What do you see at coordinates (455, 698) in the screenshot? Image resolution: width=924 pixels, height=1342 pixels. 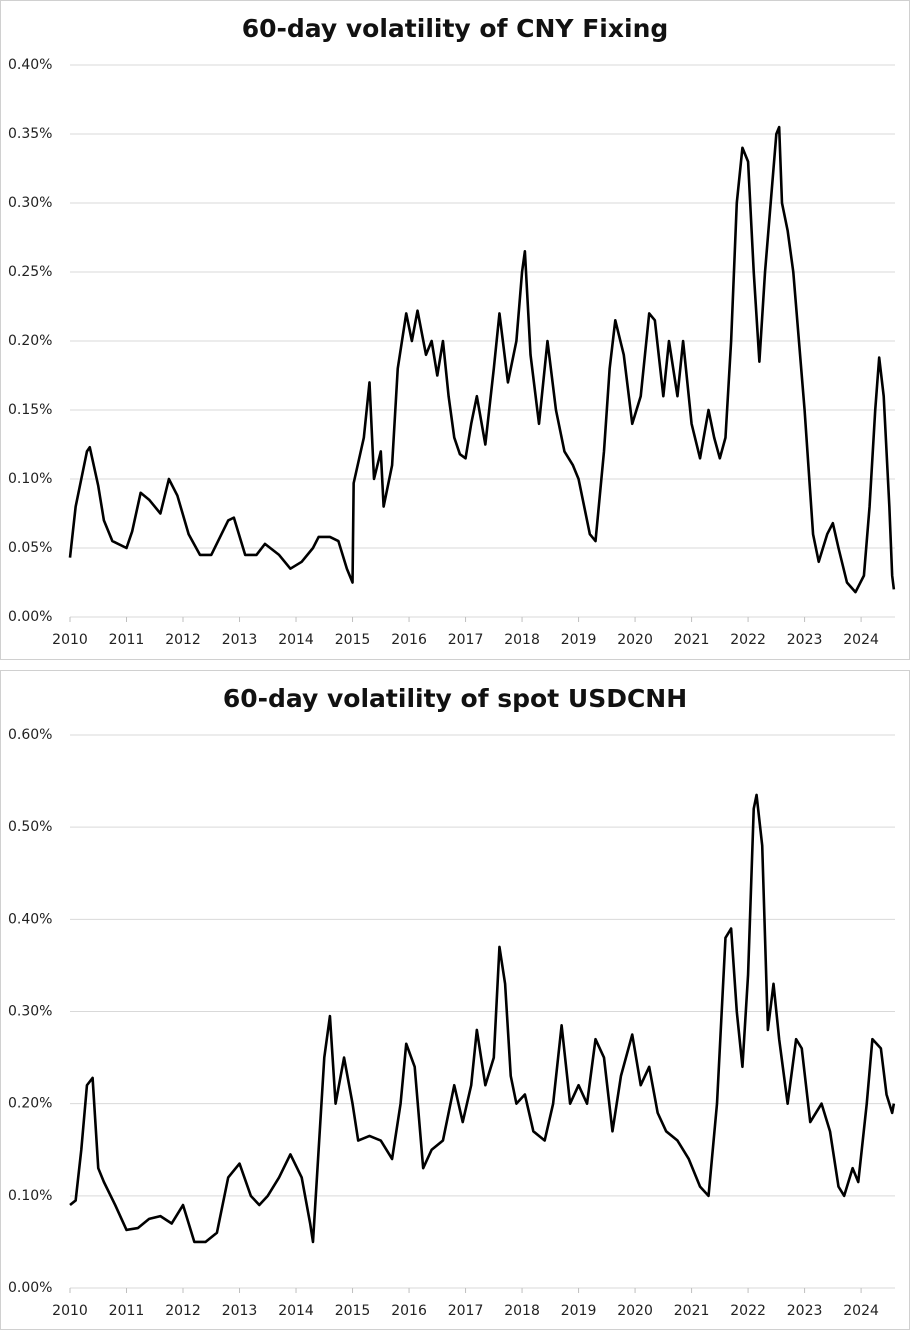 I see `chart-title: 60-day volatility of spot USDCNH` at bounding box center [455, 698].